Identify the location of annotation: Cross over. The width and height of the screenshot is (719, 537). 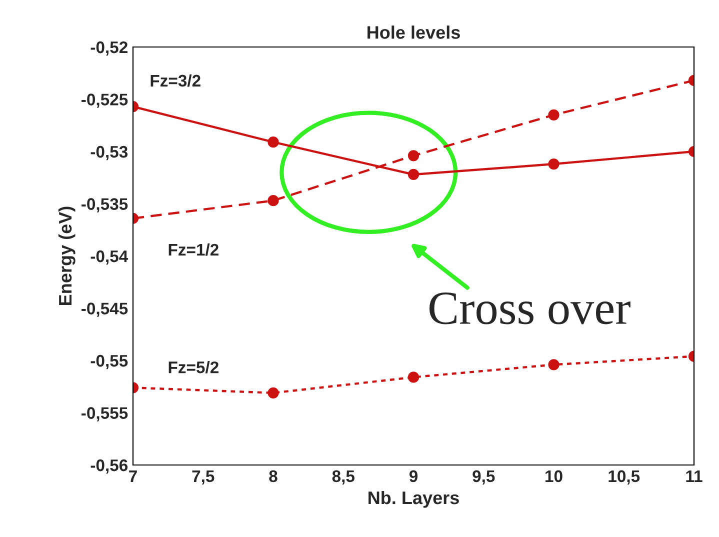
(529, 308).